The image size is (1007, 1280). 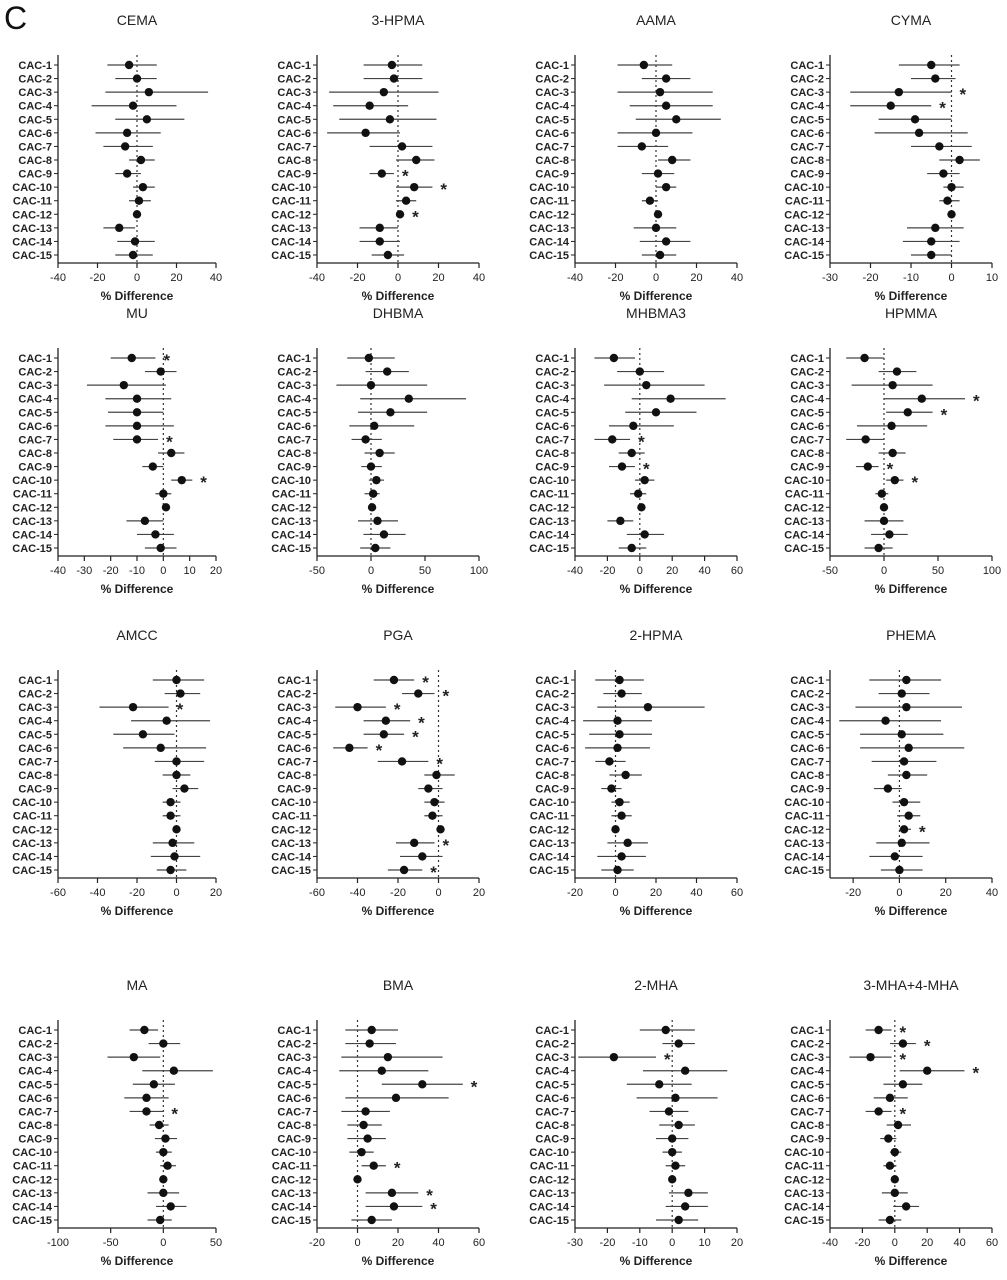 What do you see at coordinates (35, 695) in the screenshot?
I see `category-label: CAC-2` at bounding box center [35, 695].